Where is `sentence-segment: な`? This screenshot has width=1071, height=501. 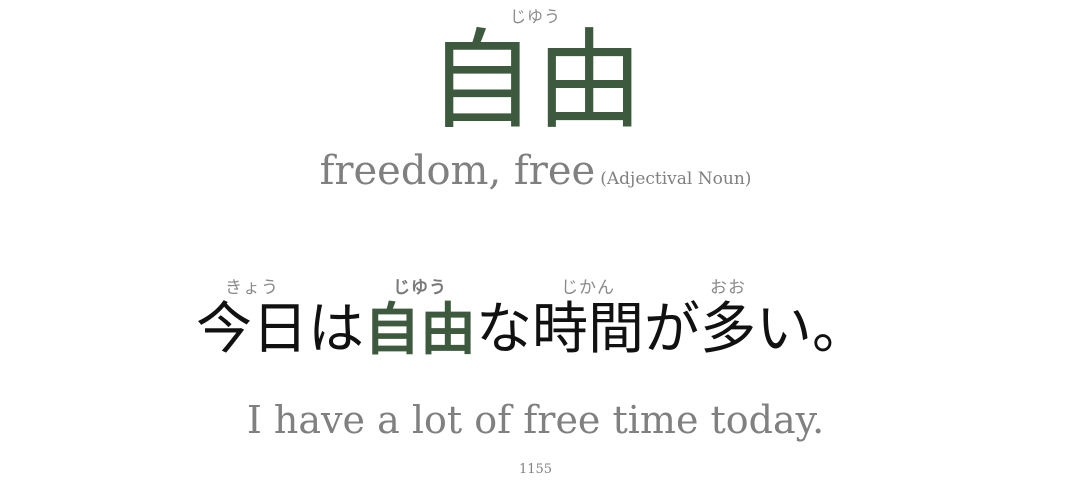 sentence-segment: な is located at coordinates (504, 320).